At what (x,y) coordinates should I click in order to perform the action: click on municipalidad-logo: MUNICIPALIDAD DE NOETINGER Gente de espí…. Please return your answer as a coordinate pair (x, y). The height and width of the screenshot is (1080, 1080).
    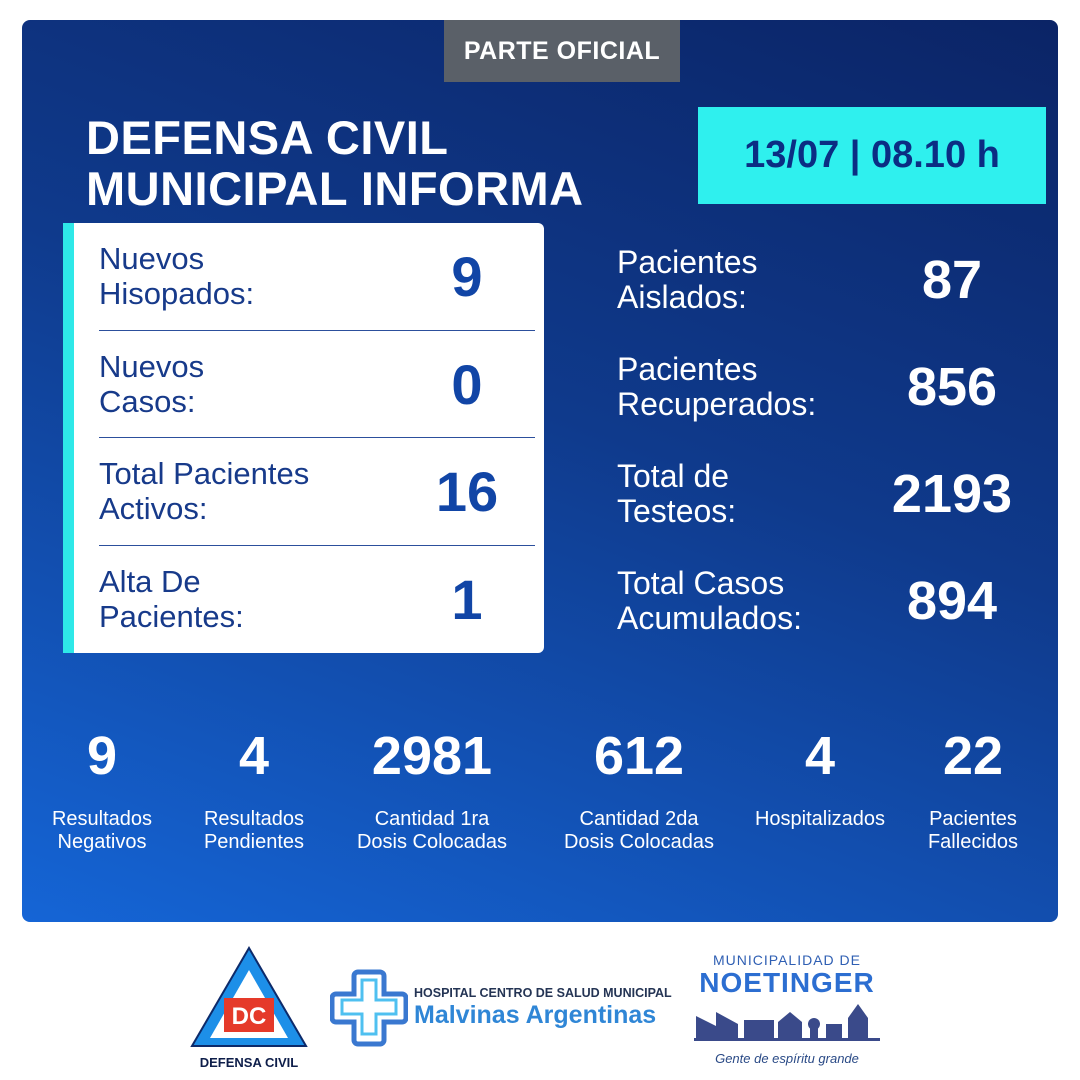
    Looking at the image, I should click on (787, 1012).